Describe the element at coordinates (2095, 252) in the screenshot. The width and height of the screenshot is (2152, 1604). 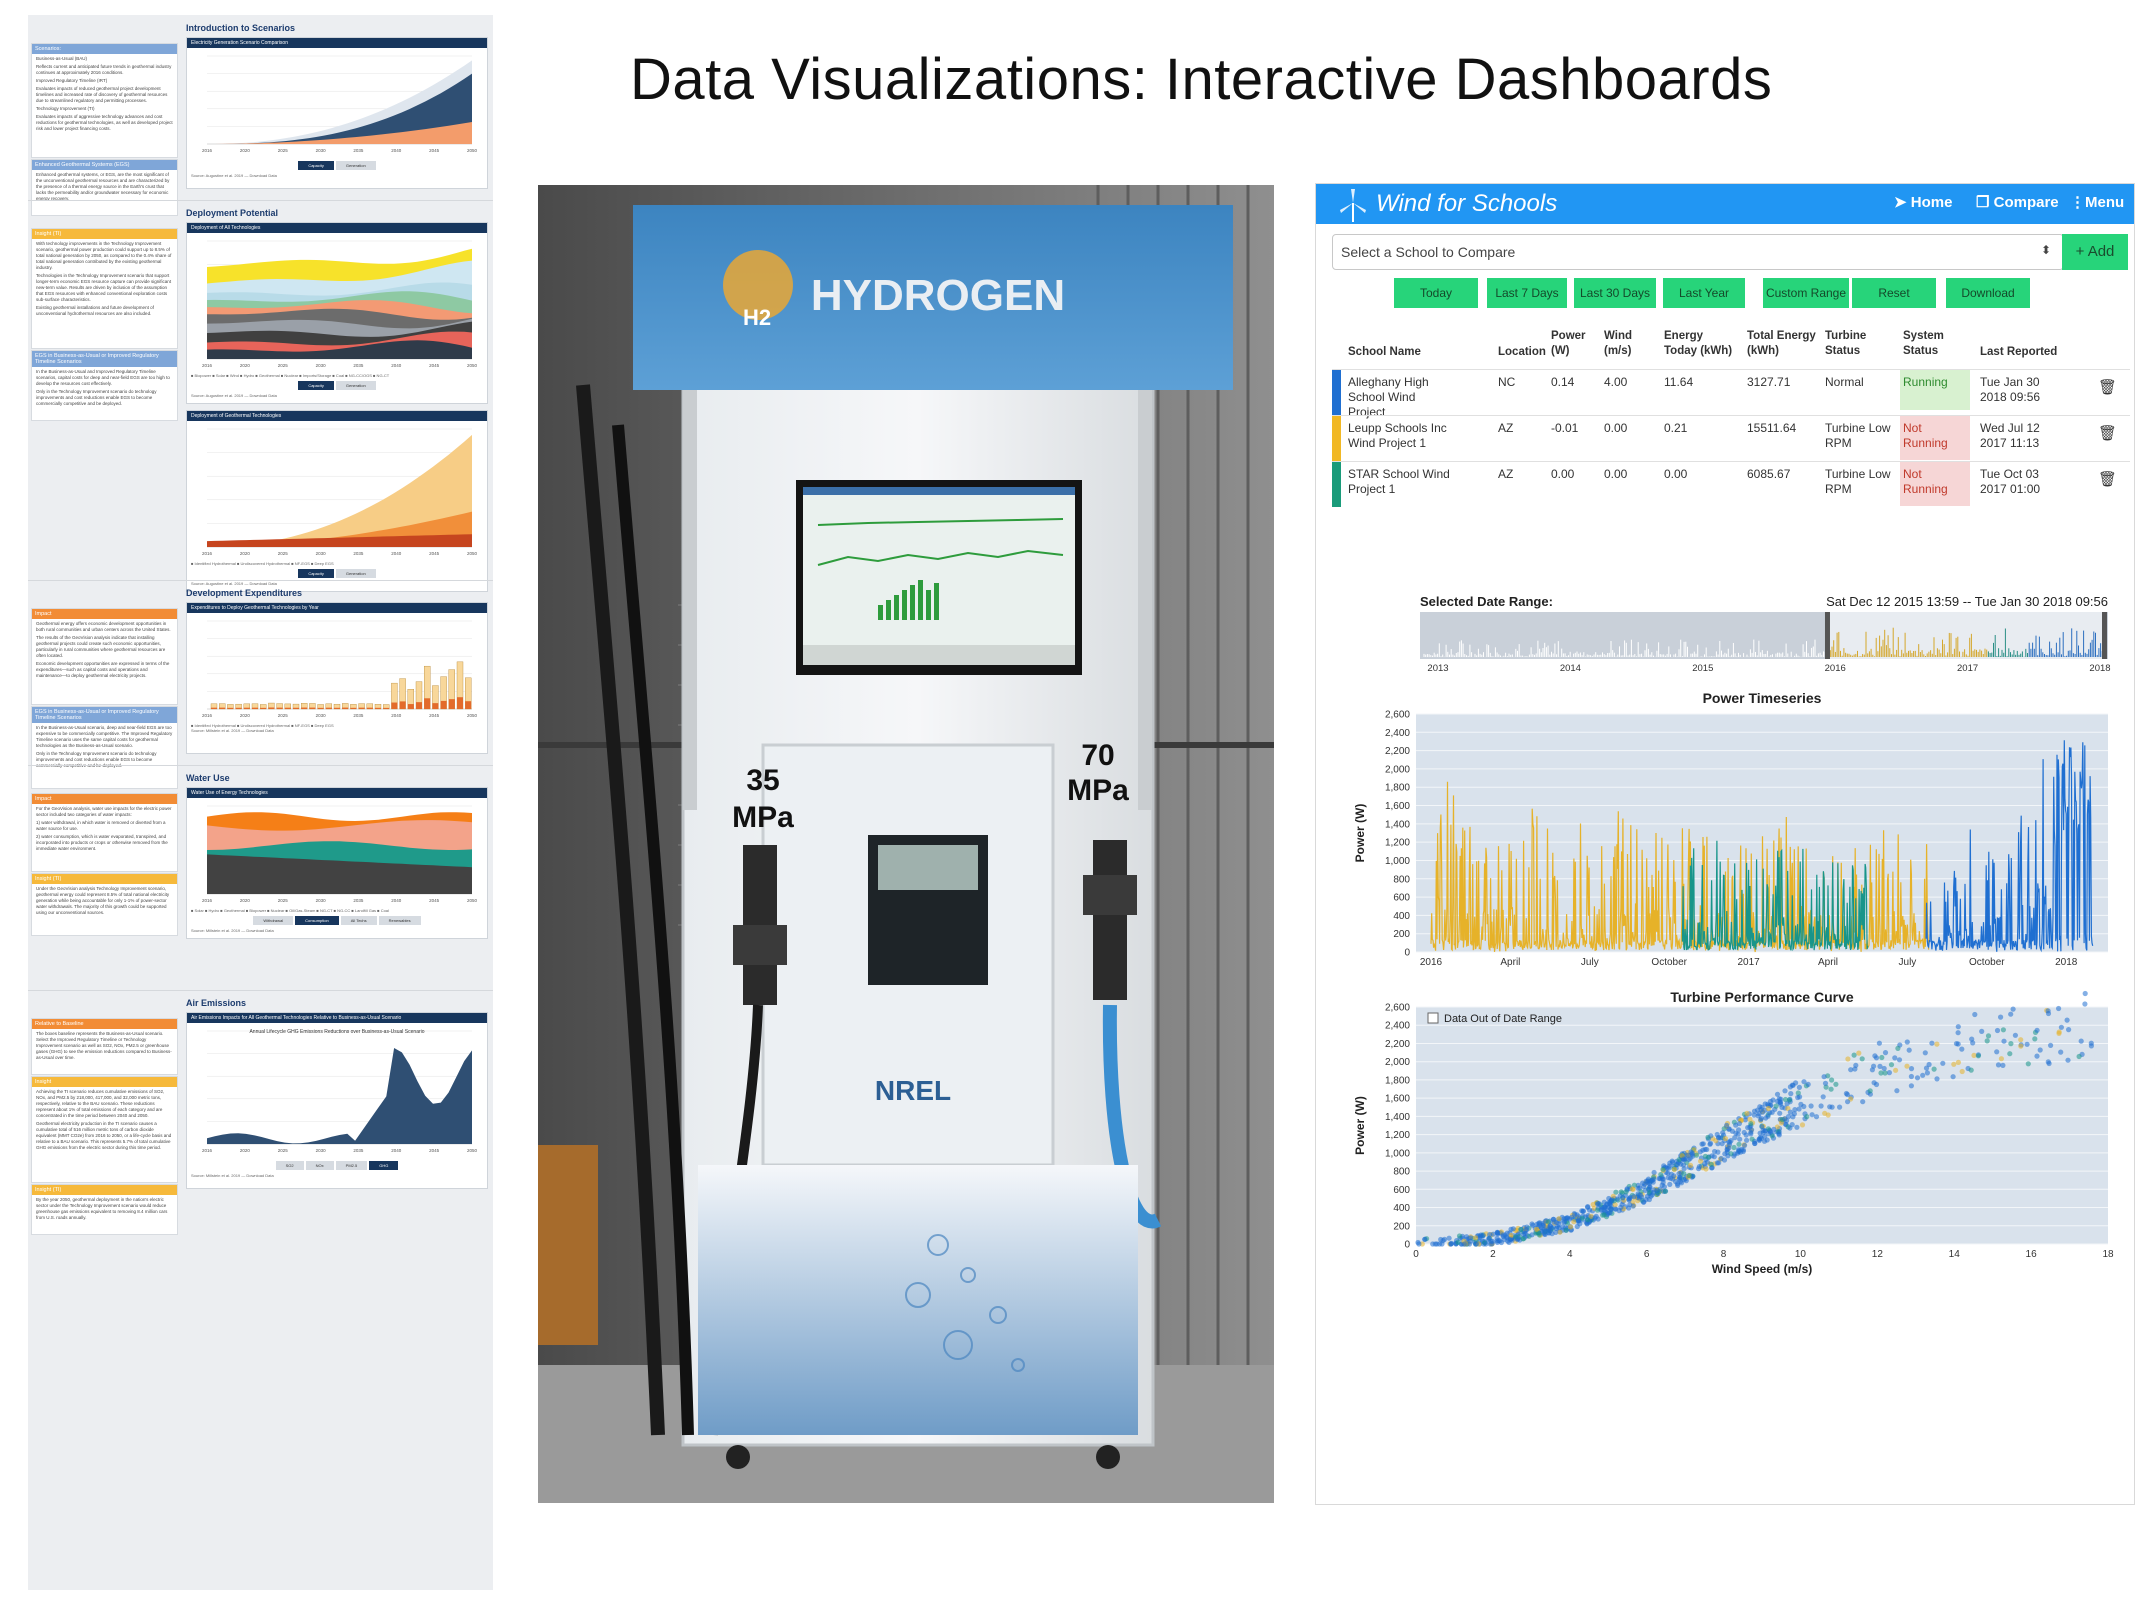
I see `add-school-button: + Add` at that location.